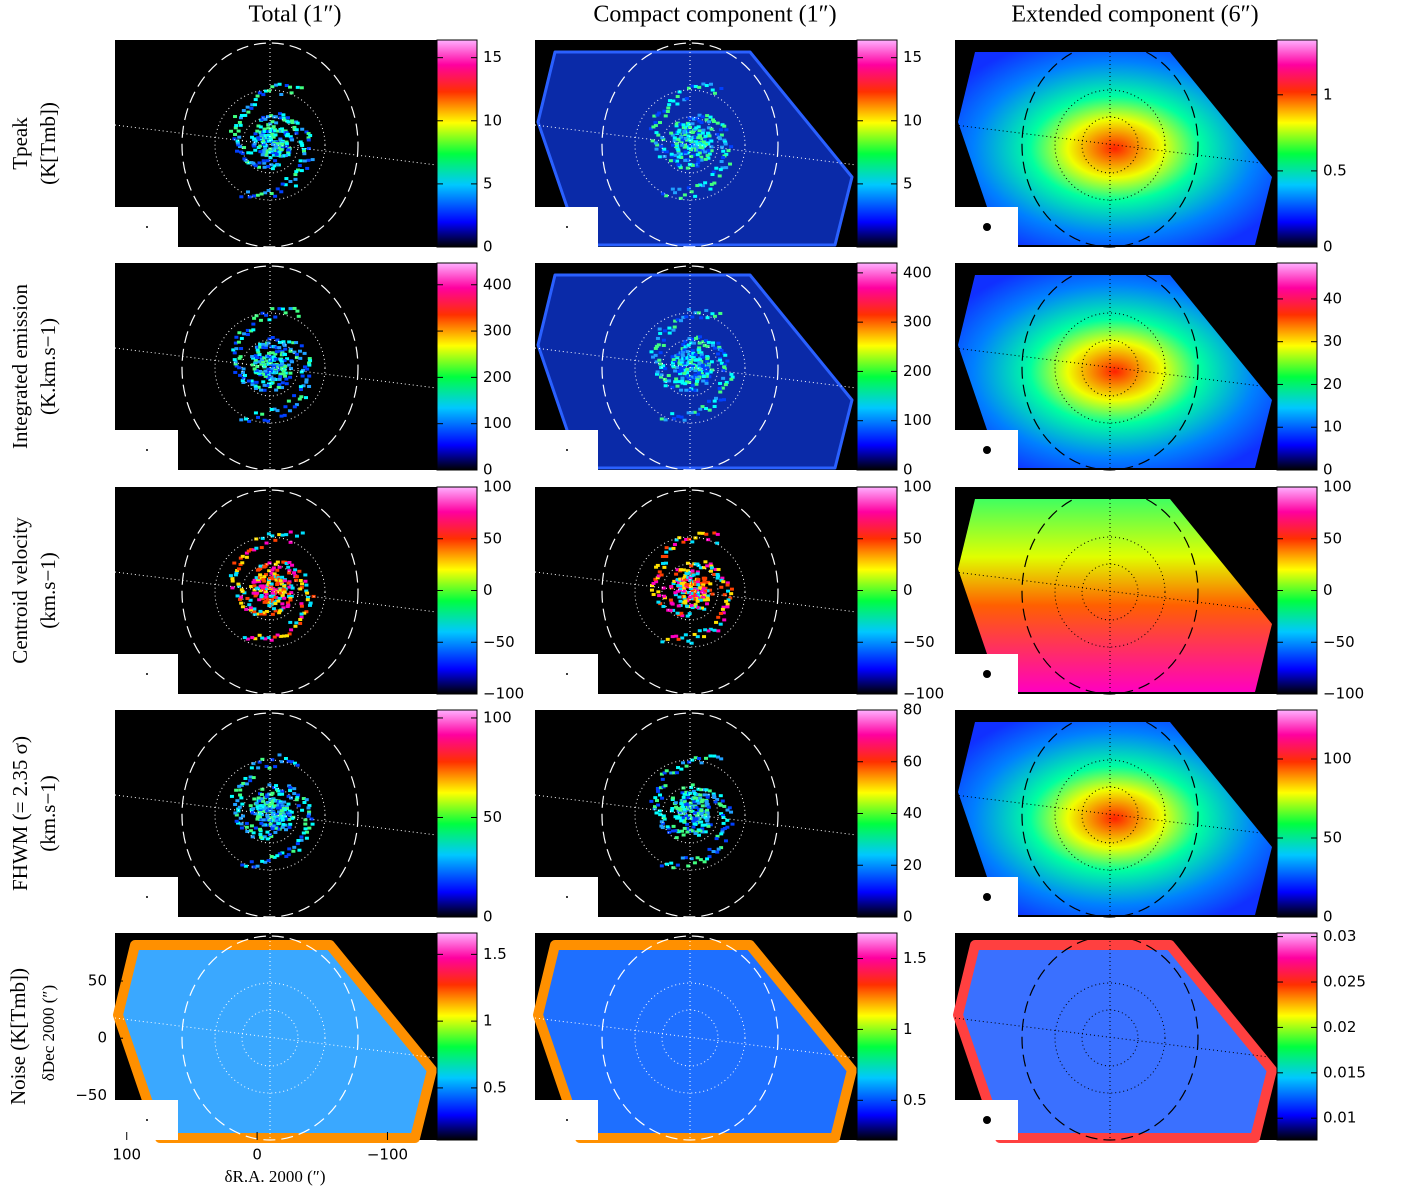 The image size is (1402, 1191). Describe the element at coordinates (412, 732) in the screenshot. I see `panel-label: [j]` at that location.